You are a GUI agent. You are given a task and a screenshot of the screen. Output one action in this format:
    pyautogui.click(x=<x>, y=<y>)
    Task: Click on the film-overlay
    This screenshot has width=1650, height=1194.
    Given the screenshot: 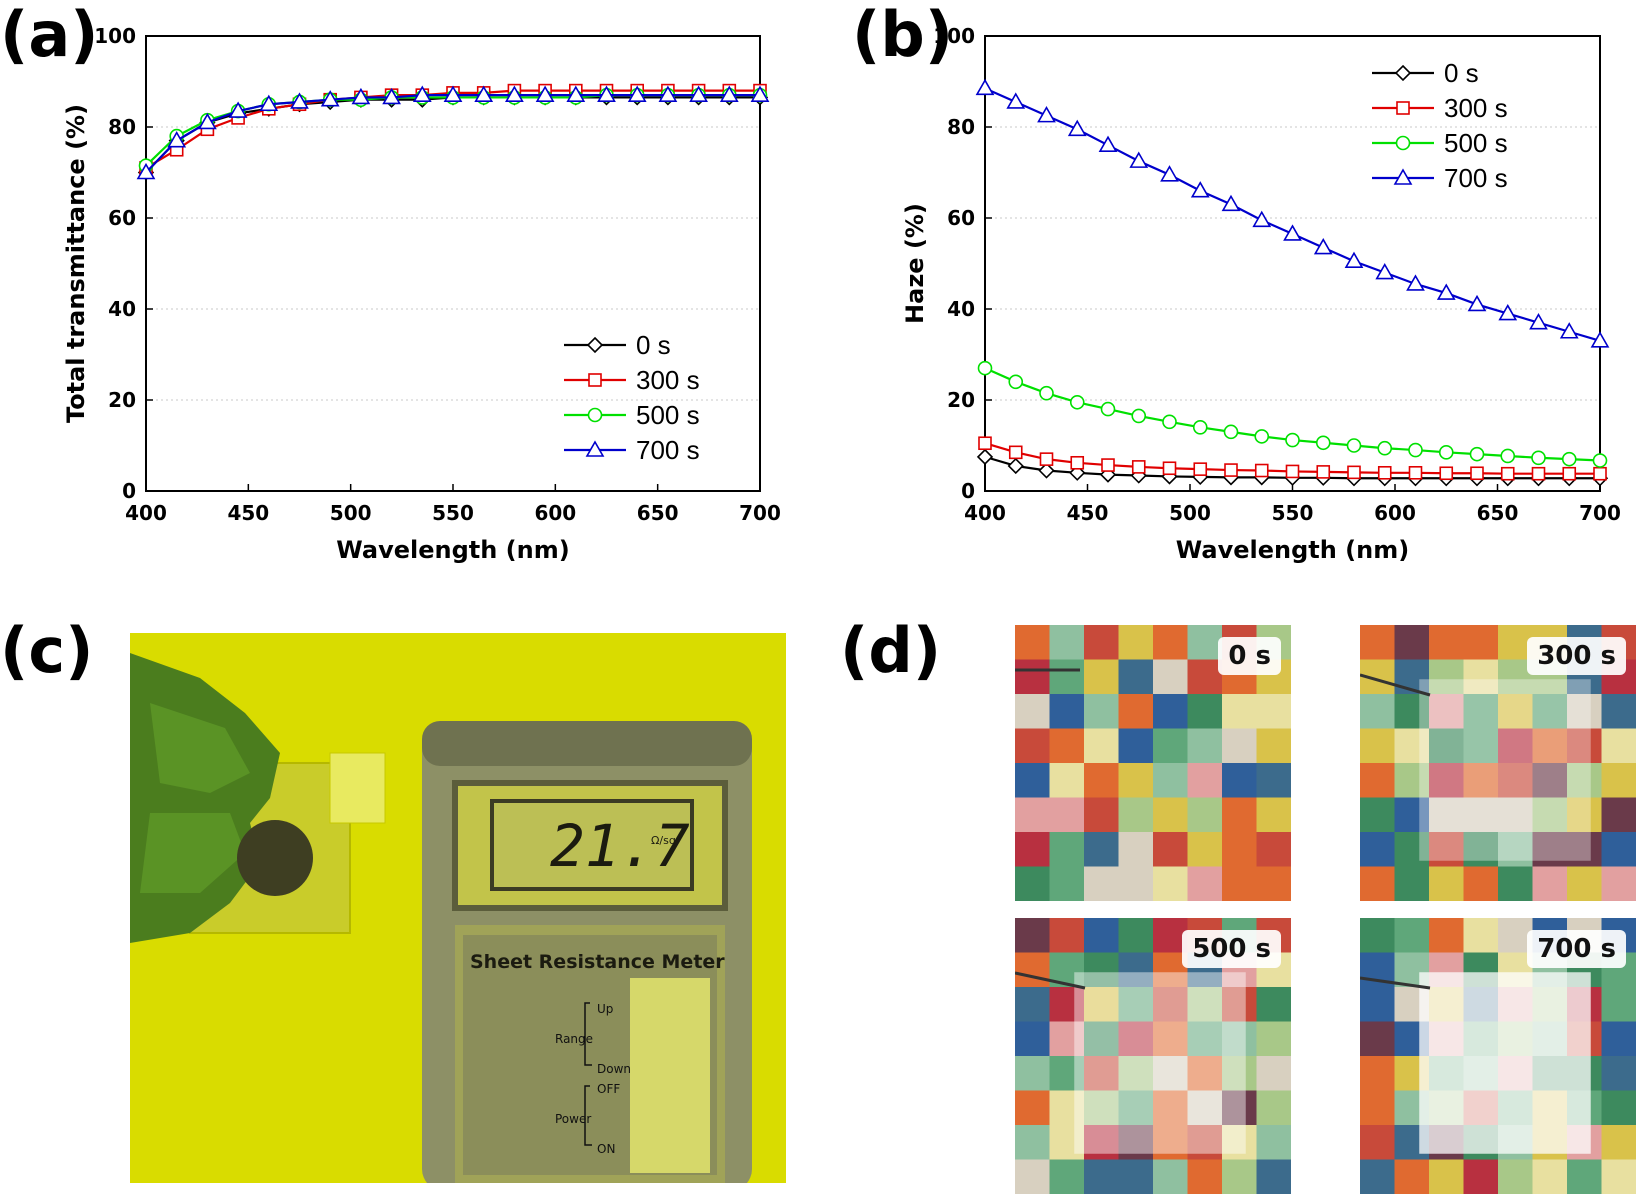 What is the action you would take?
    pyautogui.click(x=1505, y=1063)
    